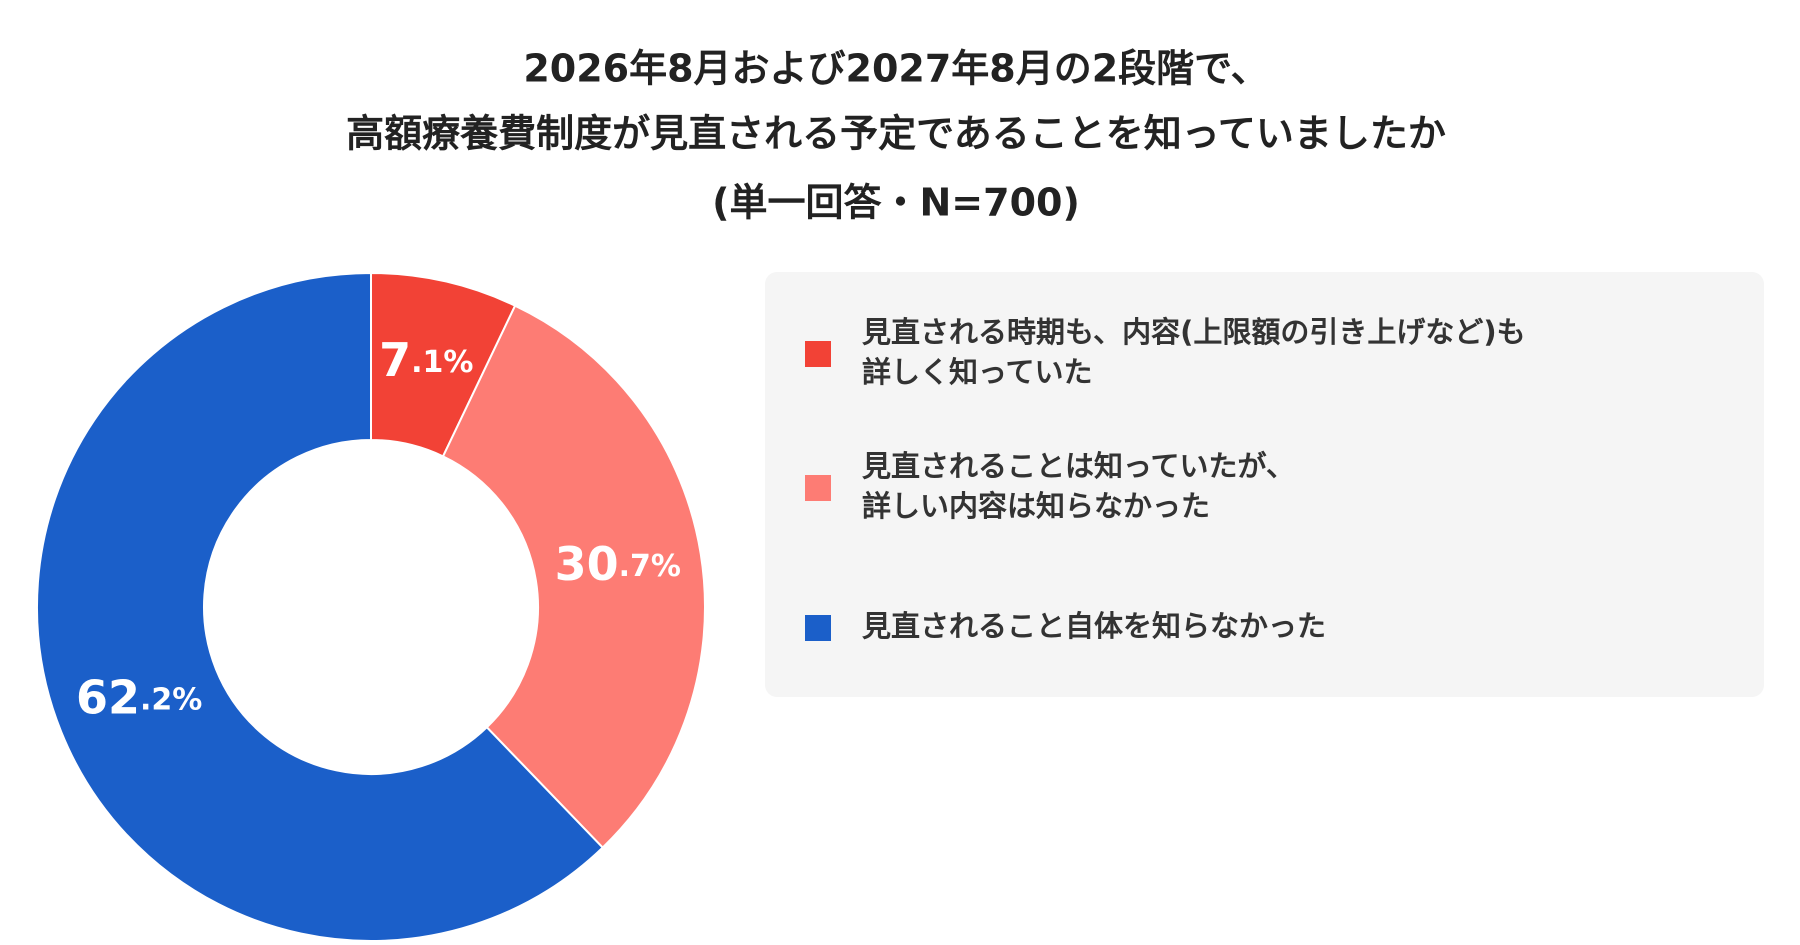 This screenshot has height=945, width=1800. Describe the element at coordinates (896, 134) in the screenshot. I see `chart-title: 高額療養費制度が見直される予定であることを知っていましたか` at that location.